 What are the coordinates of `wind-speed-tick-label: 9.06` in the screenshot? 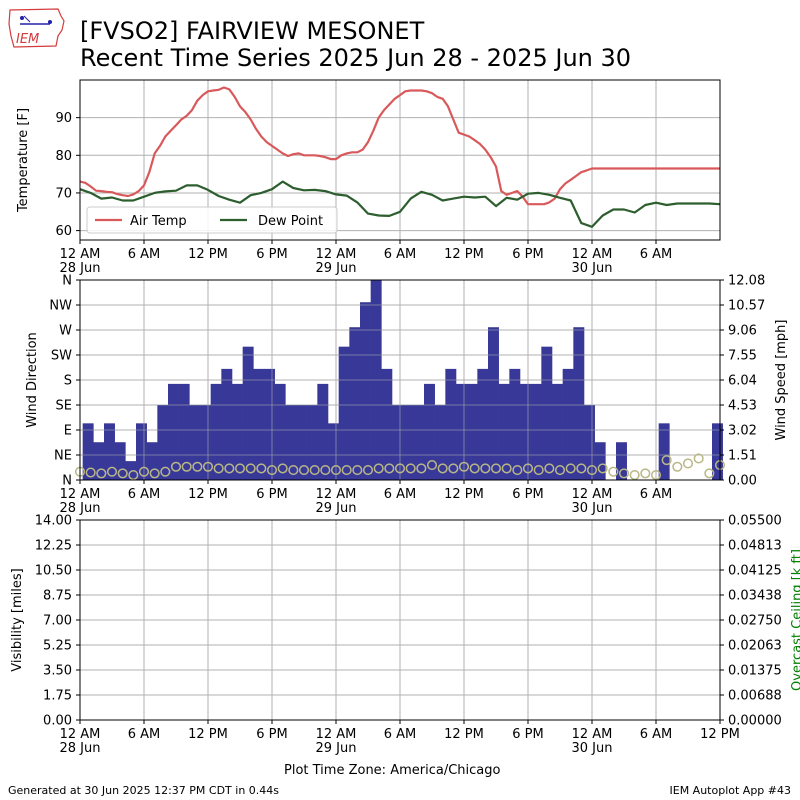 It's located at (742, 331).